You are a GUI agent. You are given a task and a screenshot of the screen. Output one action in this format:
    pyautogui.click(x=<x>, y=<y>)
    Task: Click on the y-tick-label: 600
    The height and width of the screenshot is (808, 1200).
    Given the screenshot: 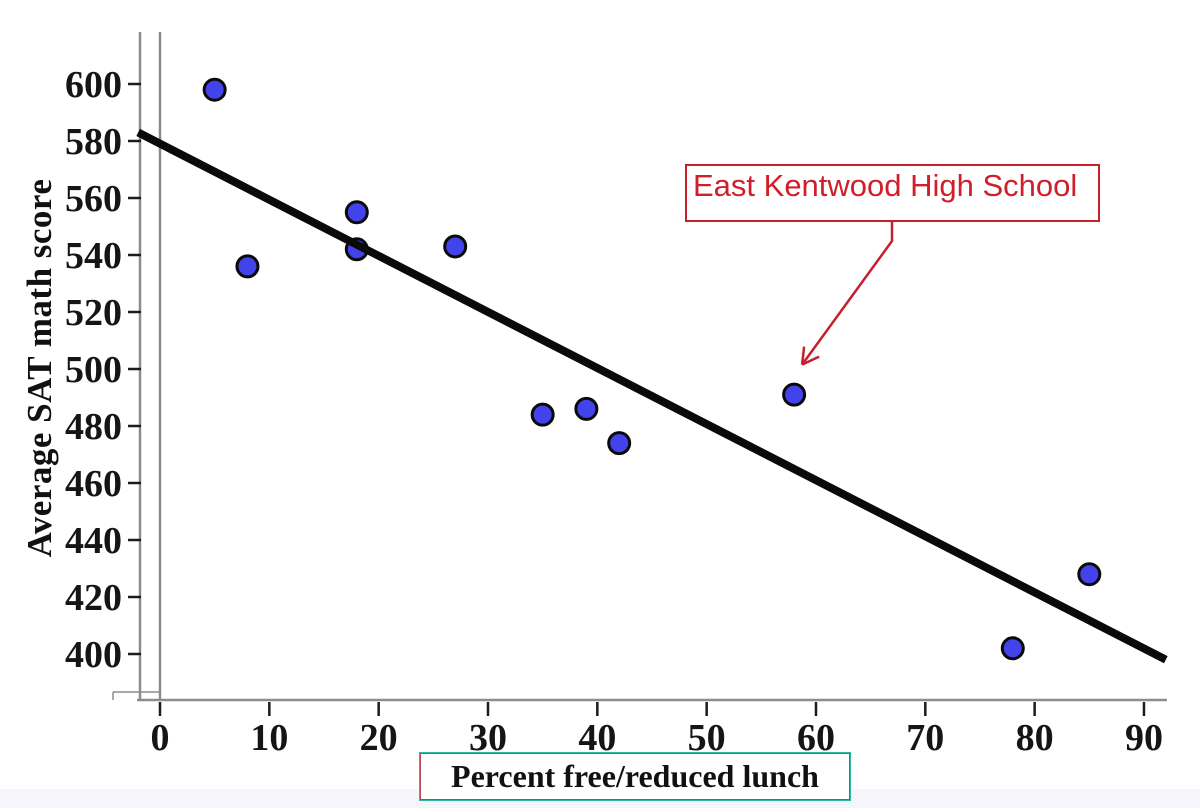 What is the action you would take?
    pyautogui.click(x=93, y=85)
    